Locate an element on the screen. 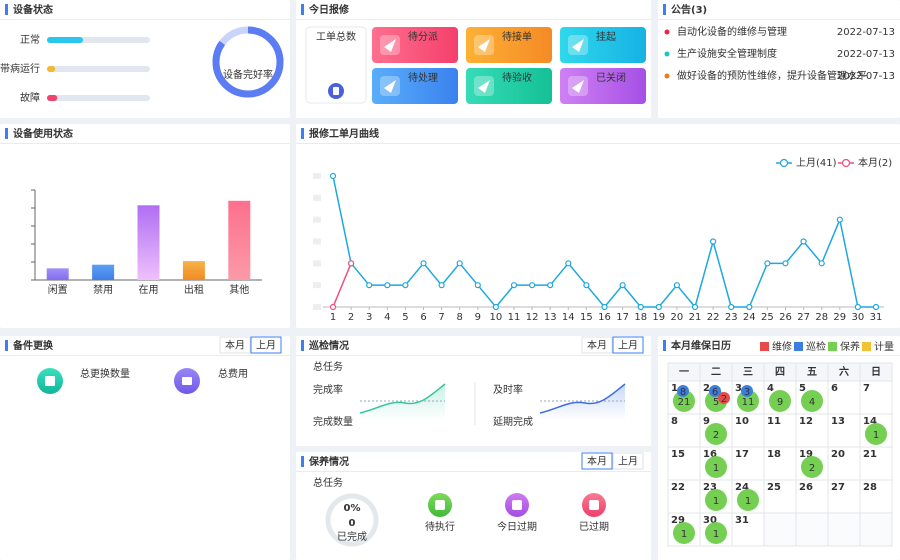 The width and height of the screenshot is (900, 560). day-number: 18 is located at coordinates (774, 454).